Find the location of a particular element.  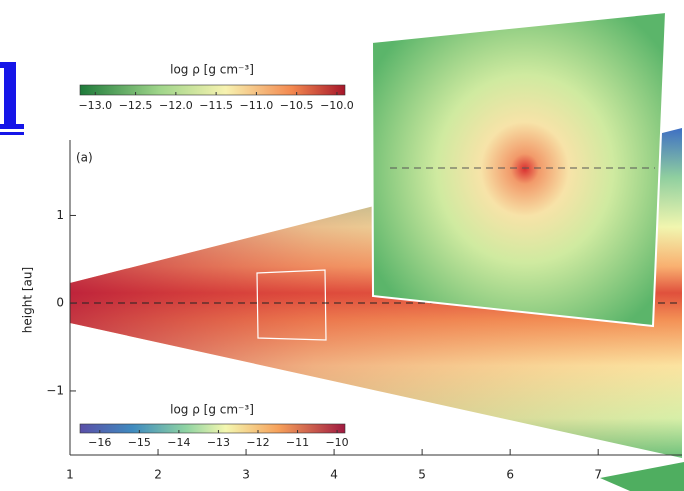

panel-label: (a) is located at coordinates (84, 158).